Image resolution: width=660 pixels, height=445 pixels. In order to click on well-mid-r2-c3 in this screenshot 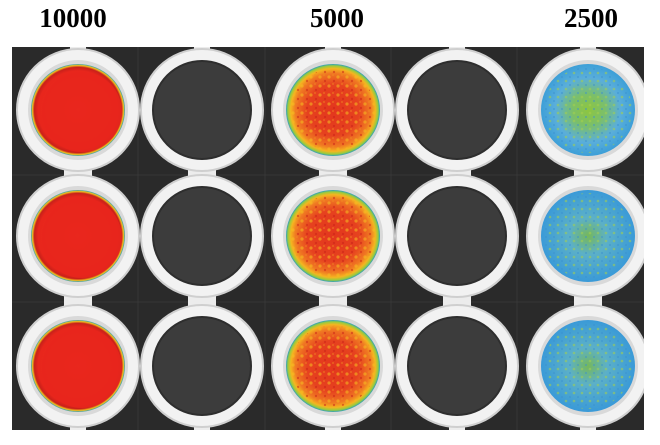, I will do `click(333, 236)`.